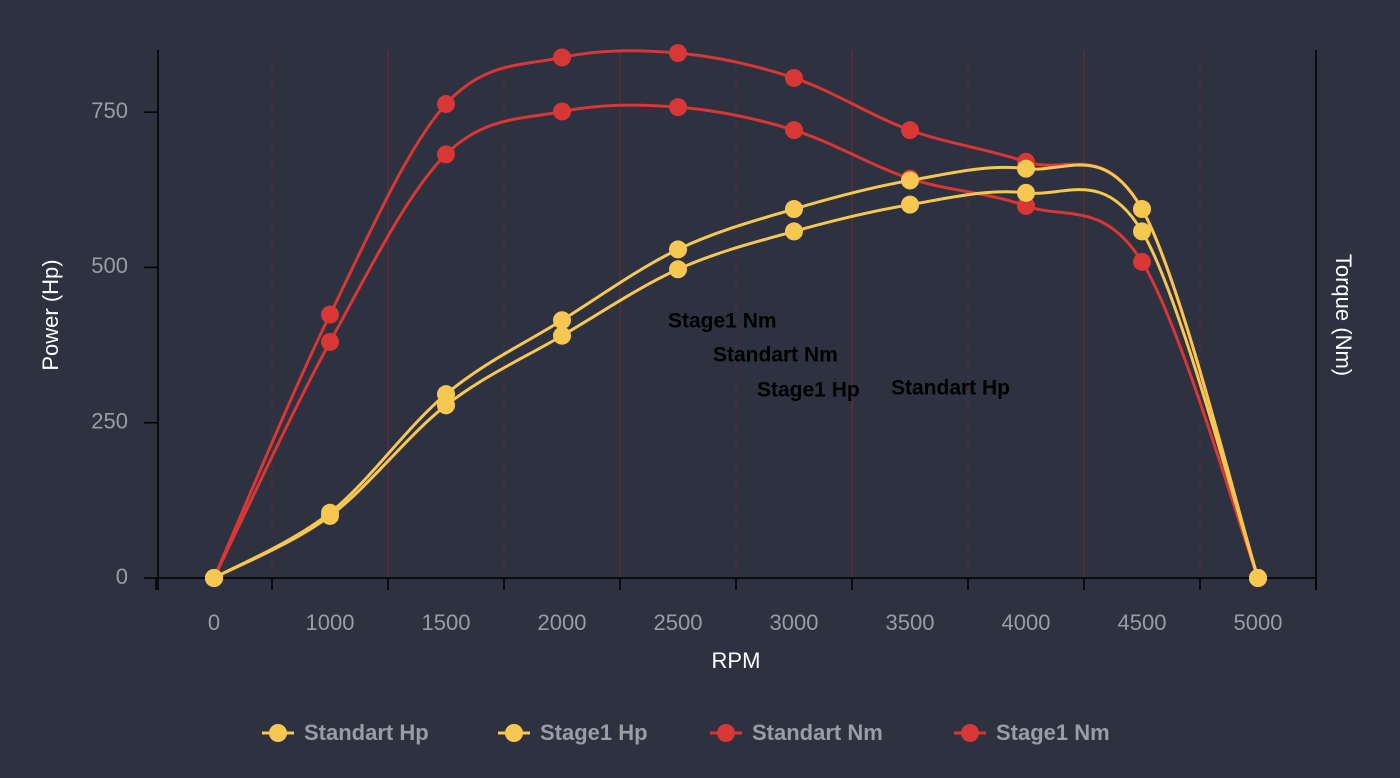  I want to click on annotation: Stage1 Nm, so click(722, 321).